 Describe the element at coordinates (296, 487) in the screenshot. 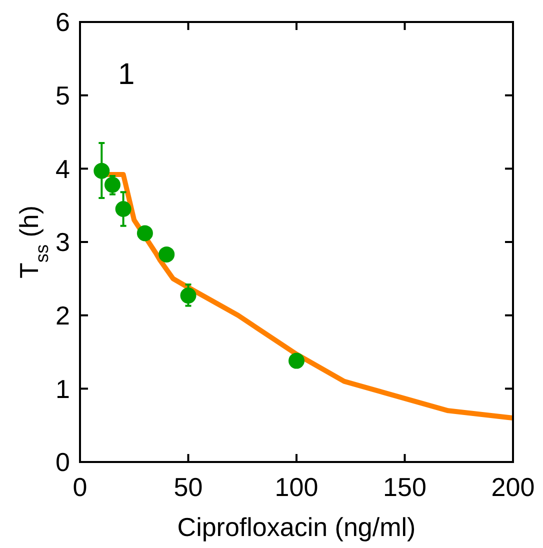

I see `x-tick-label: 100` at that location.